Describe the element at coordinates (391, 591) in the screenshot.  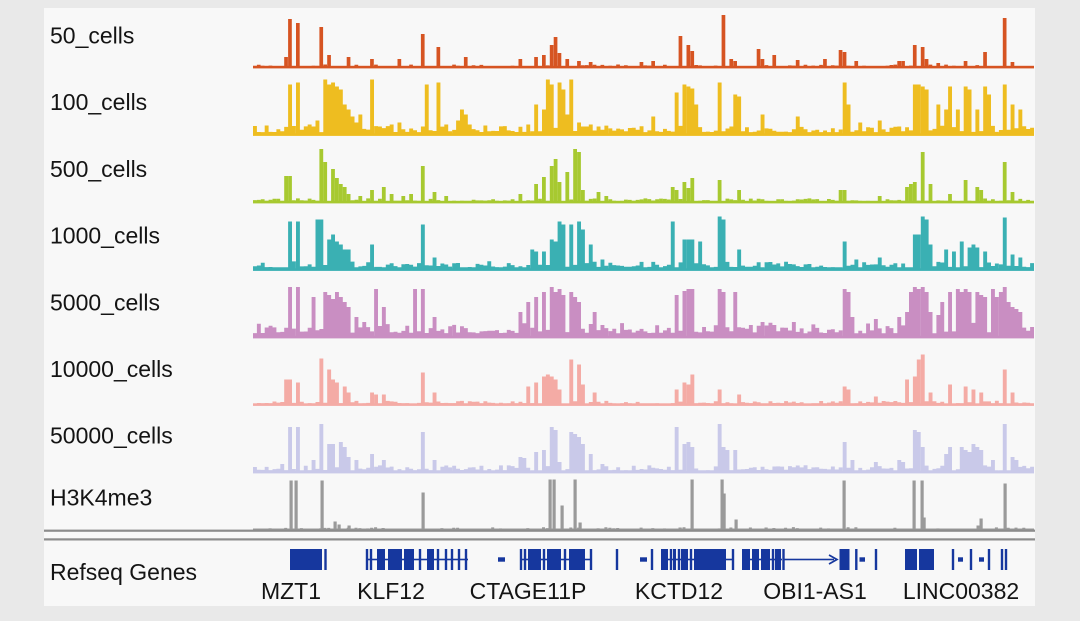
I see `svg-text: KLF12` at that location.